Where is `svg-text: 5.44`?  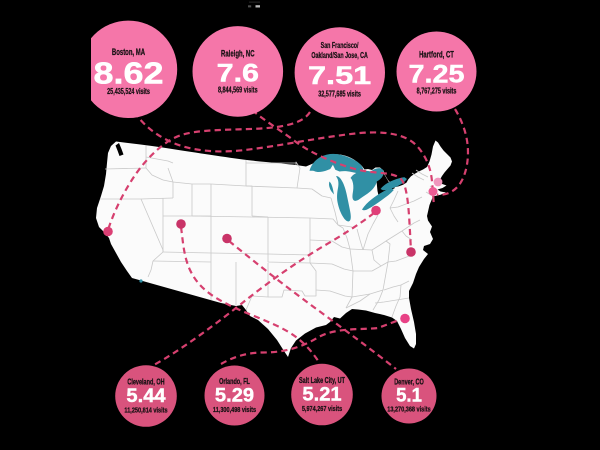
svg-text: 5.44 is located at coordinates (145, 396).